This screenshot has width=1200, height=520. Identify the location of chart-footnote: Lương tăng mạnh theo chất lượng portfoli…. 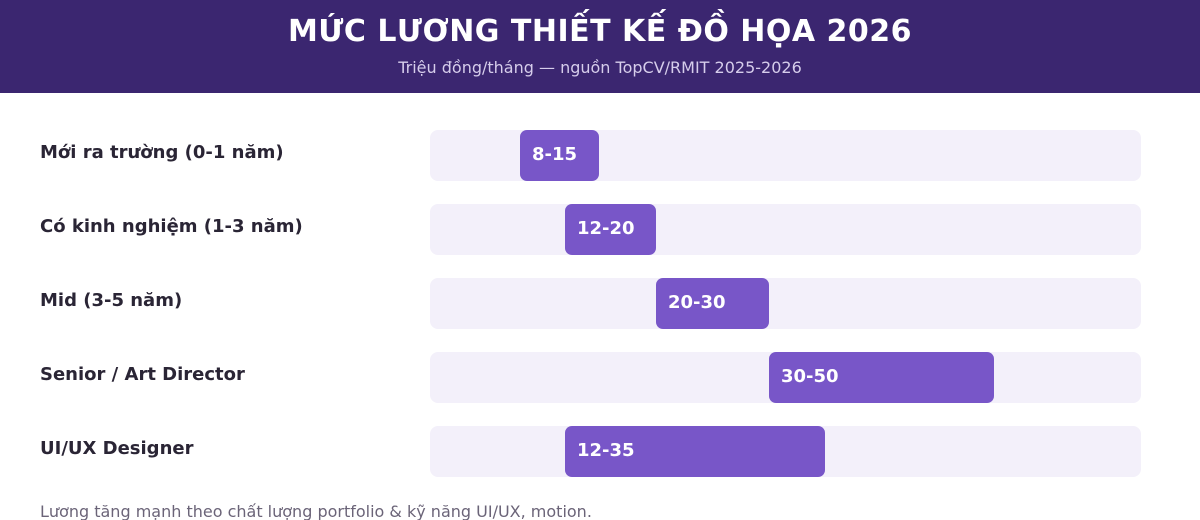
(316, 511).